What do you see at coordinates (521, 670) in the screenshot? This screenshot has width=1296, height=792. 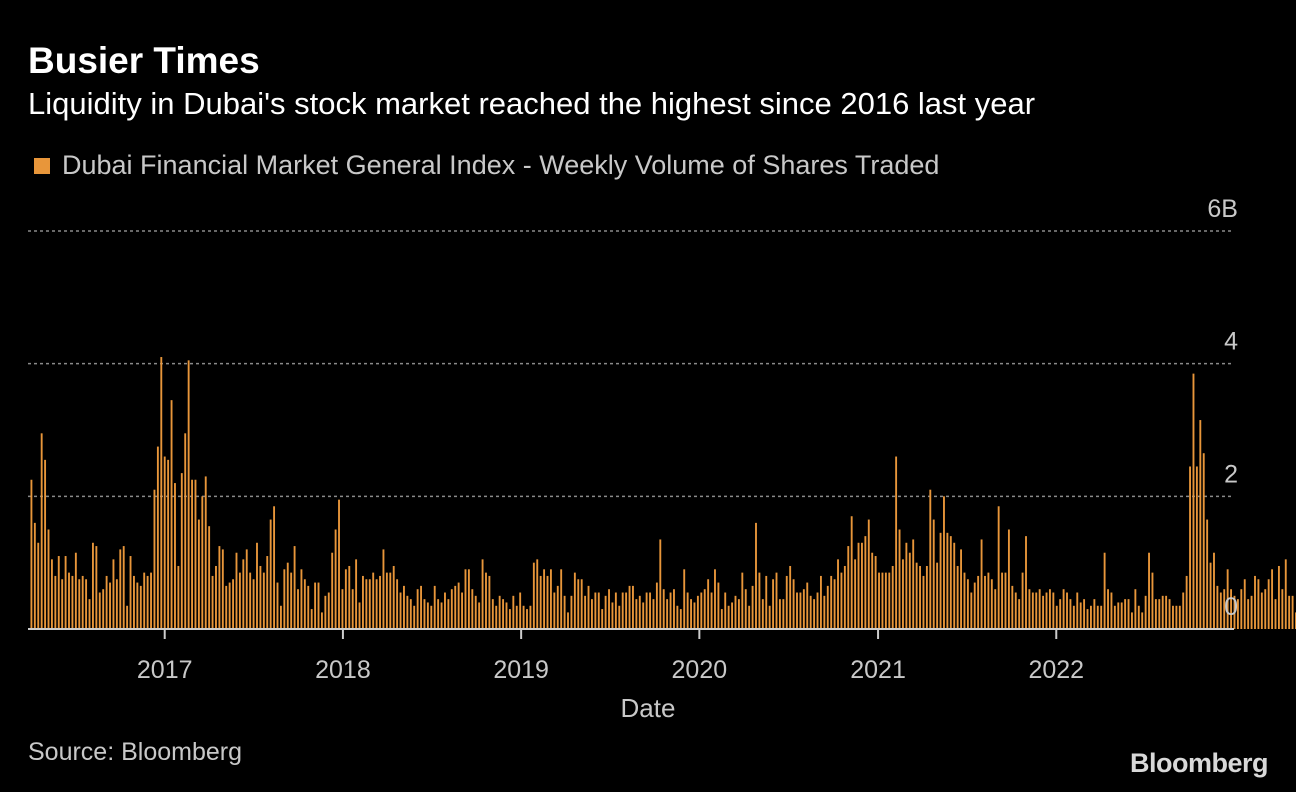 I see `x-tick-label: 2019` at bounding box center [521, 670].